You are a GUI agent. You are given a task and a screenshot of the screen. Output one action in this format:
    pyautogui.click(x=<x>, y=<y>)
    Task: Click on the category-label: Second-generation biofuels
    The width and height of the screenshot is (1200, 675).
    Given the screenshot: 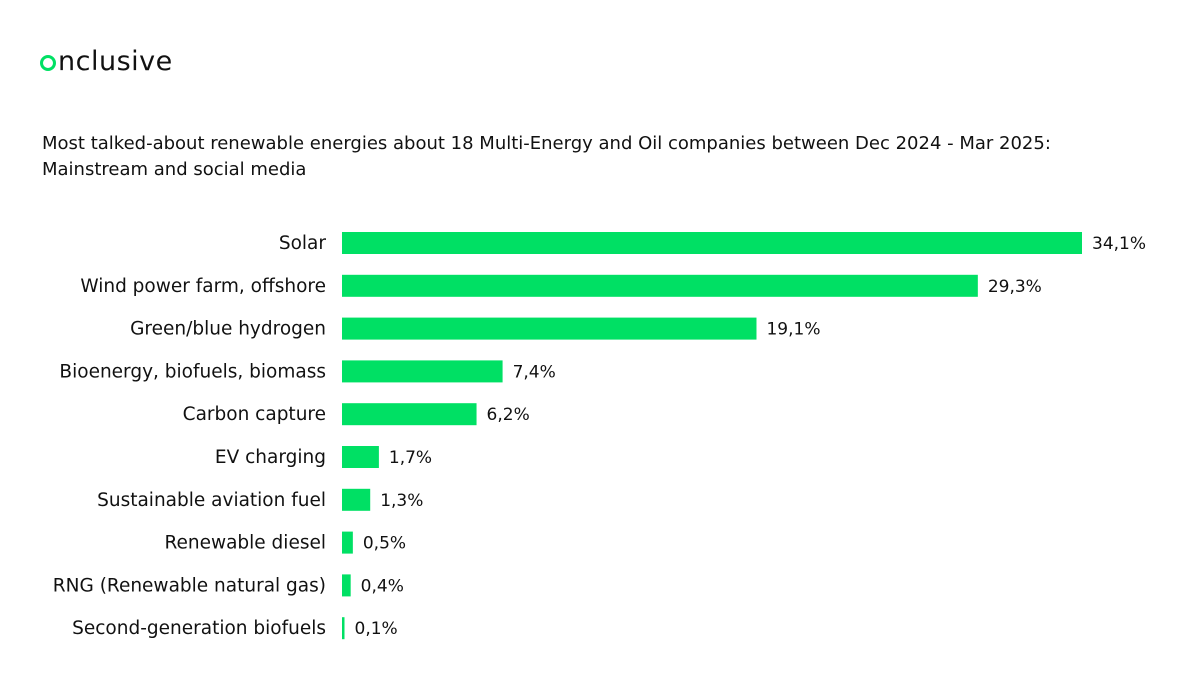 What is the action you would take?
    pyautogui.click(x=199, y=628)
    